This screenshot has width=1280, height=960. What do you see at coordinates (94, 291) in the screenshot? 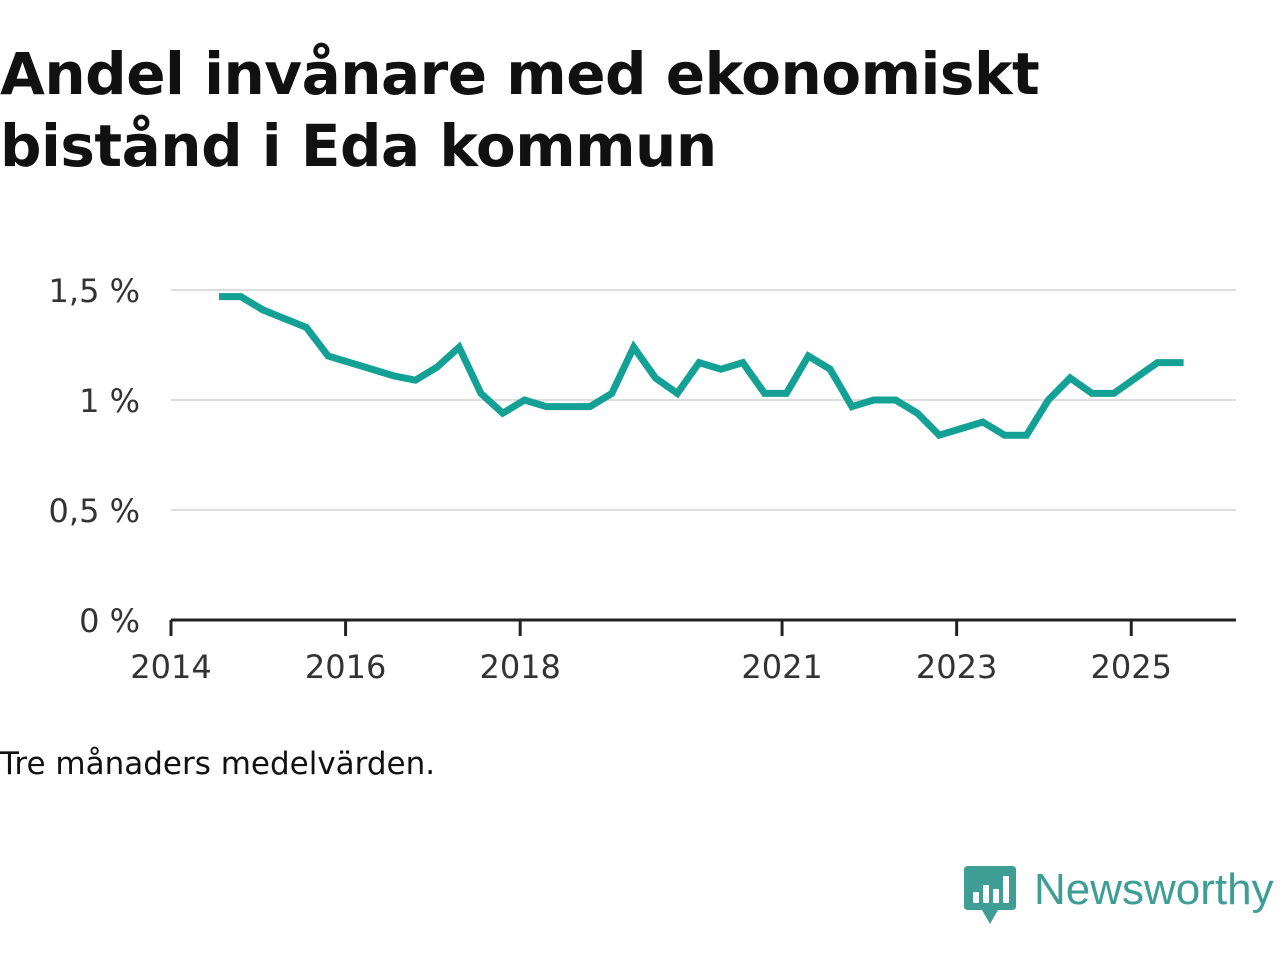
I see `y-tick-label: 1,5 %` at bounding box center [94, 291].